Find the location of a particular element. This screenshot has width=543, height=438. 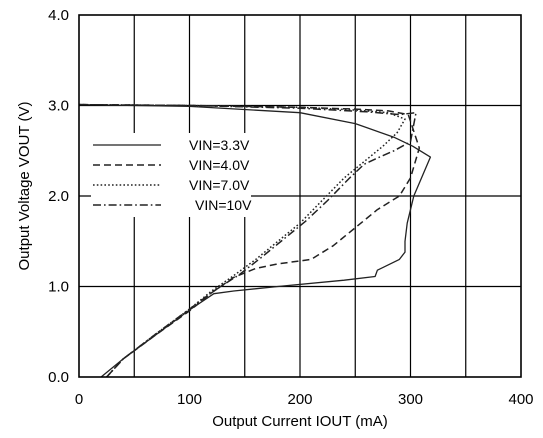

x-axis-label: Output Current IOUT (mA) is located at coordinates (300, 421).